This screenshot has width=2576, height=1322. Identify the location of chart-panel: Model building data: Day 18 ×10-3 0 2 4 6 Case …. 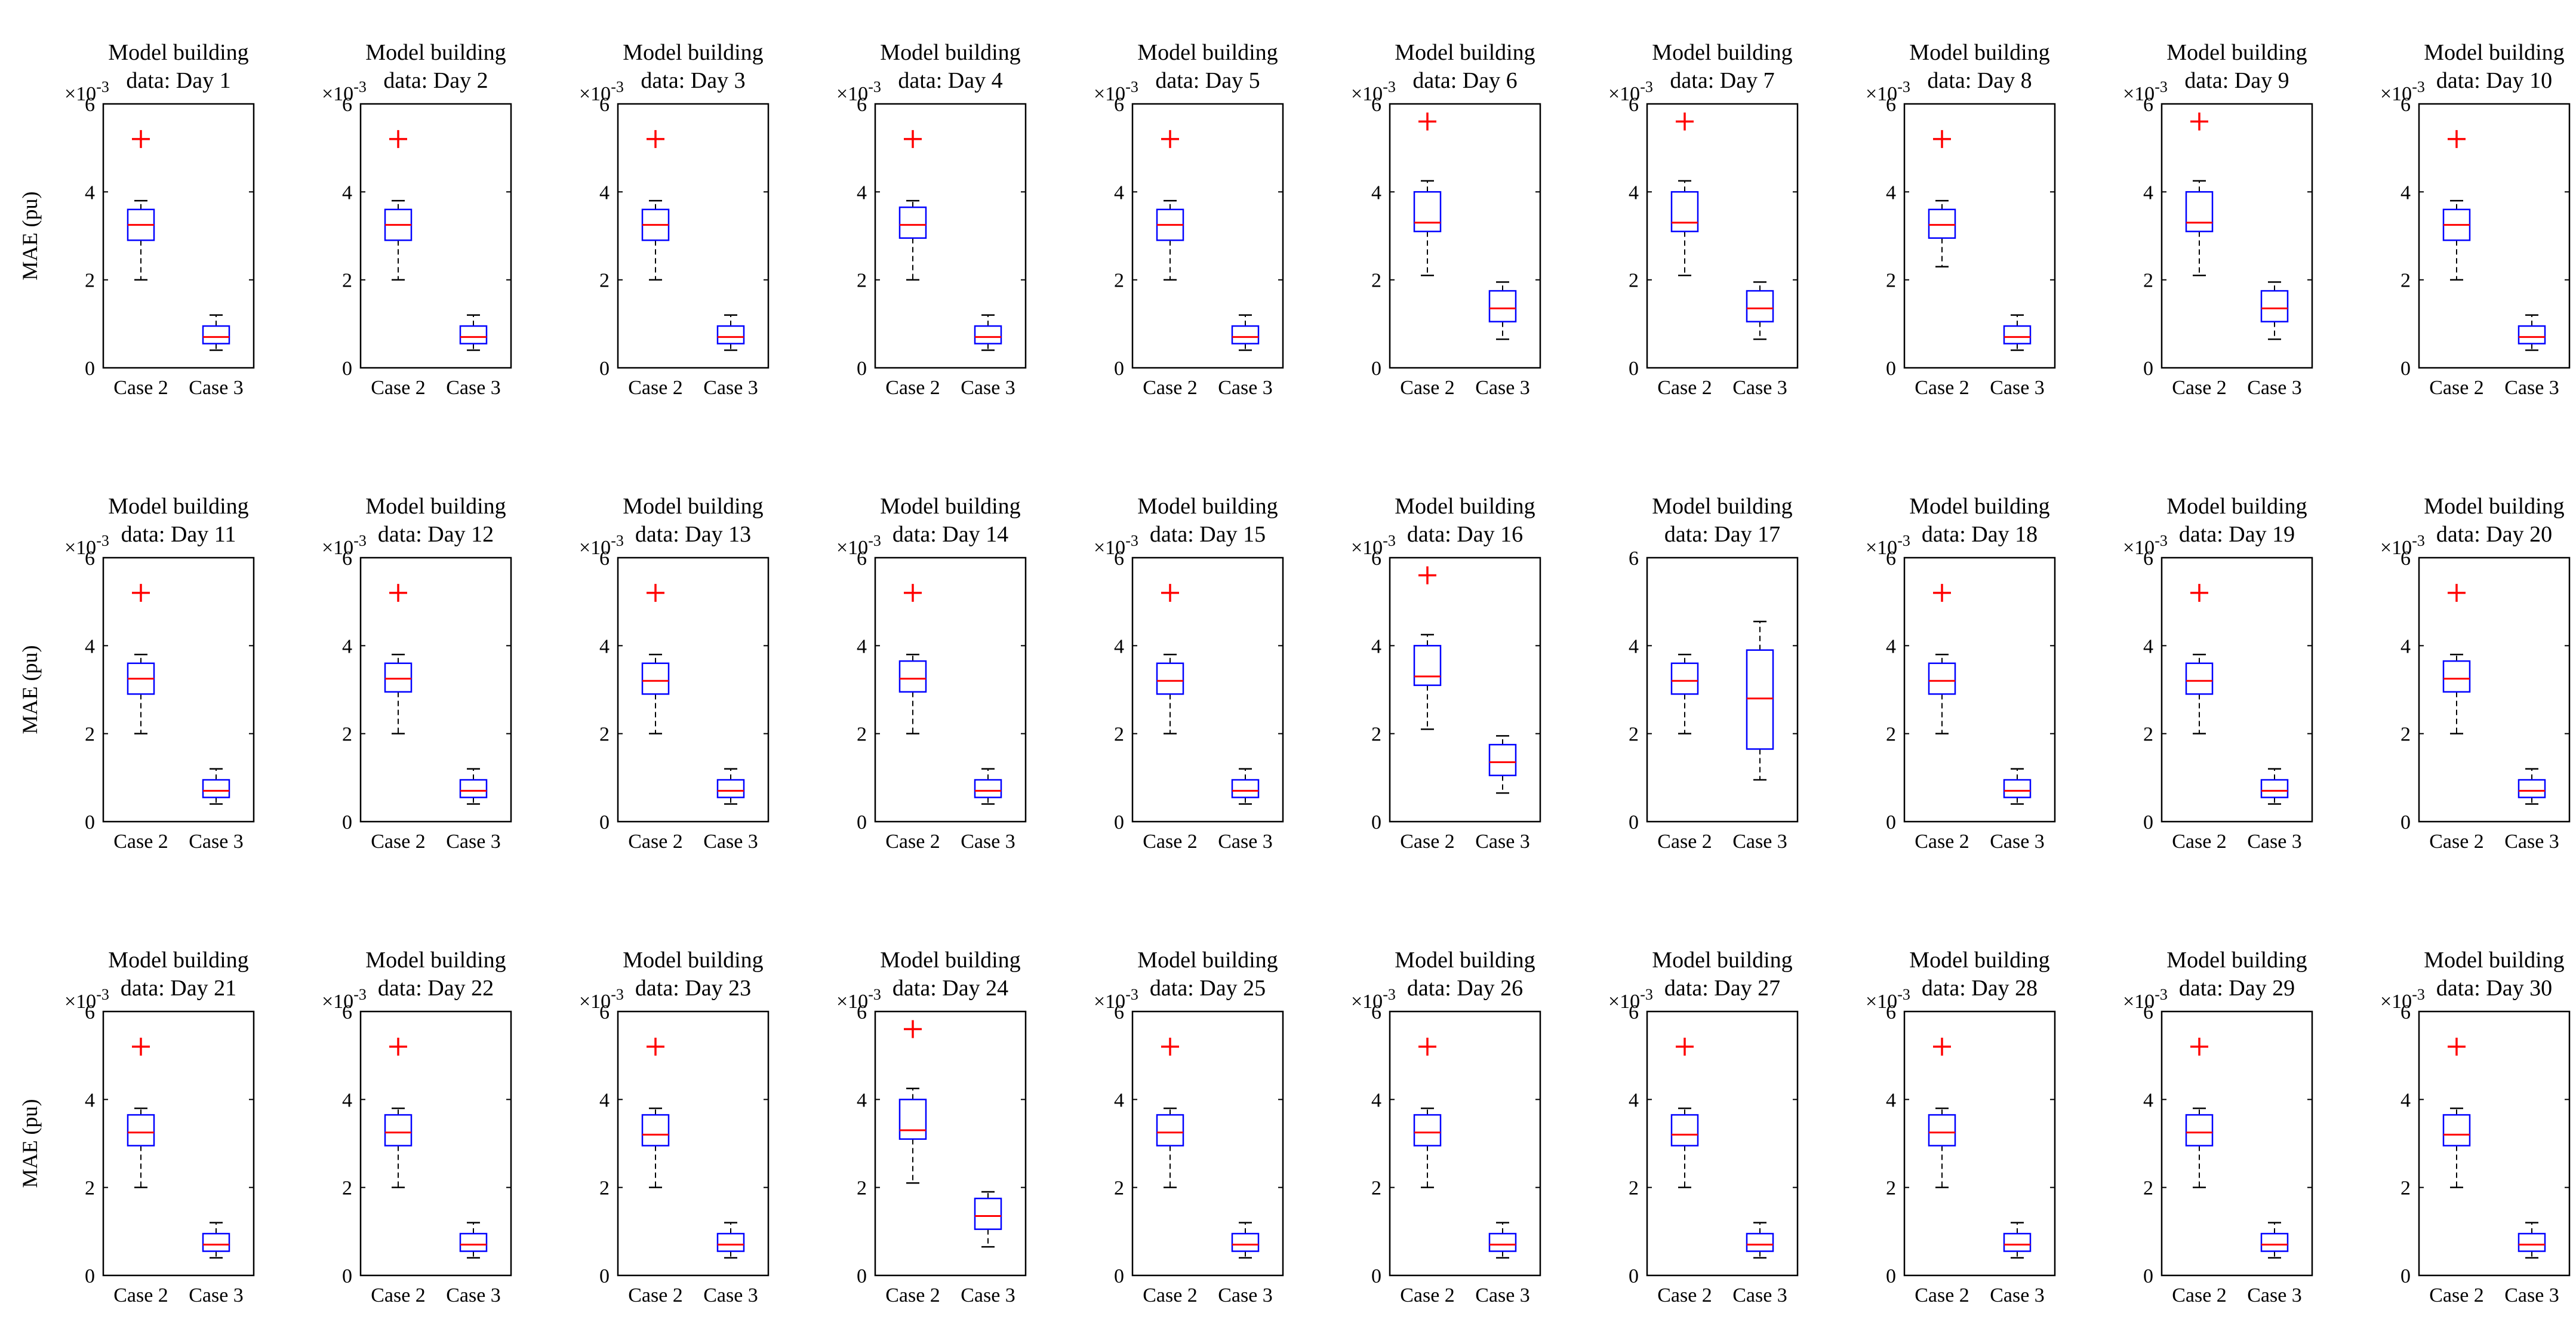
(1961, 673).